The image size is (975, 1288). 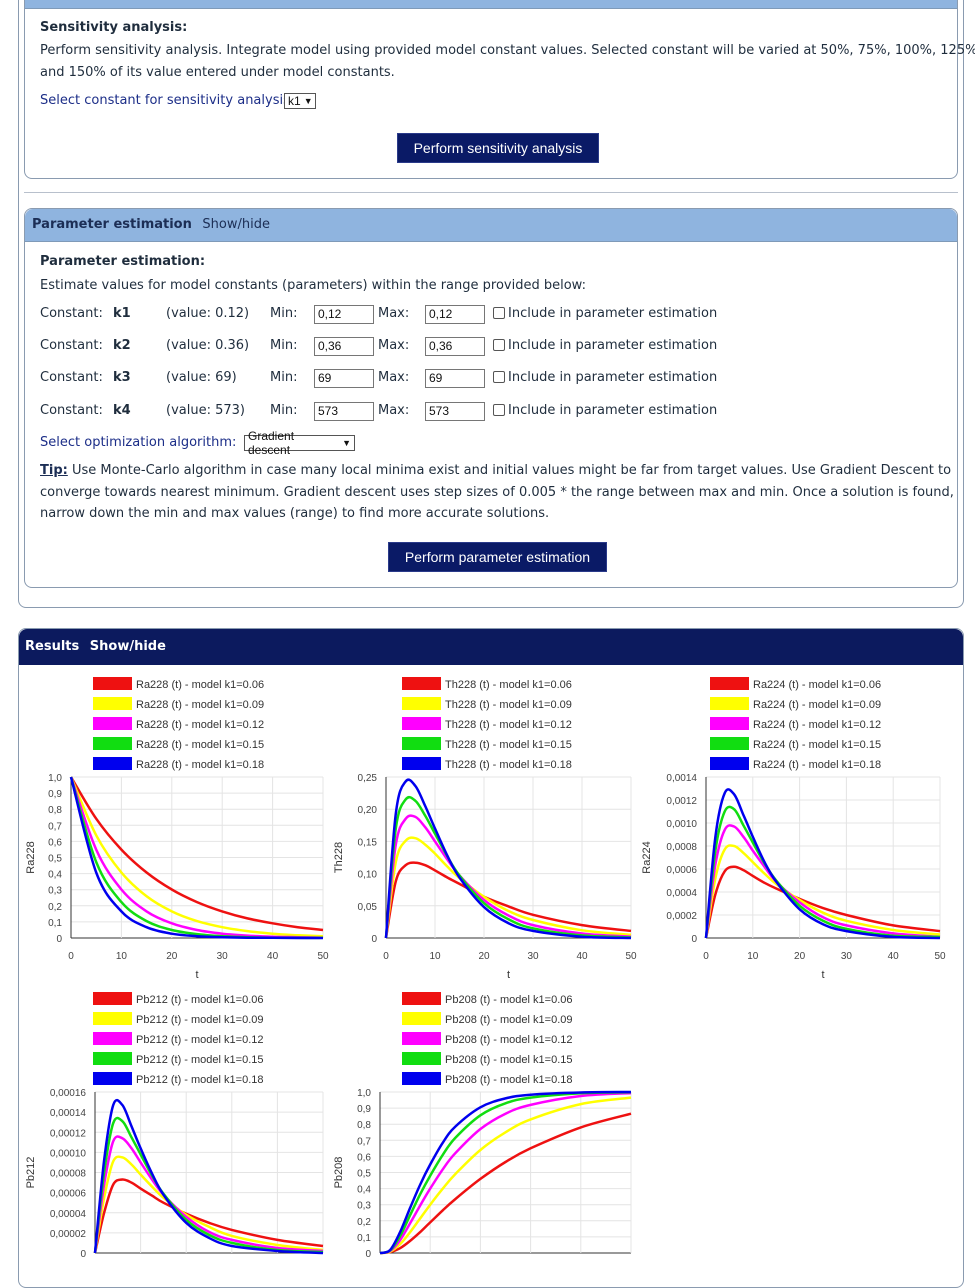 What do you see at coordinates (122, 956) in the screenshot?
I see `x-tick-label-1: 10` at bounding box center [122, 956].